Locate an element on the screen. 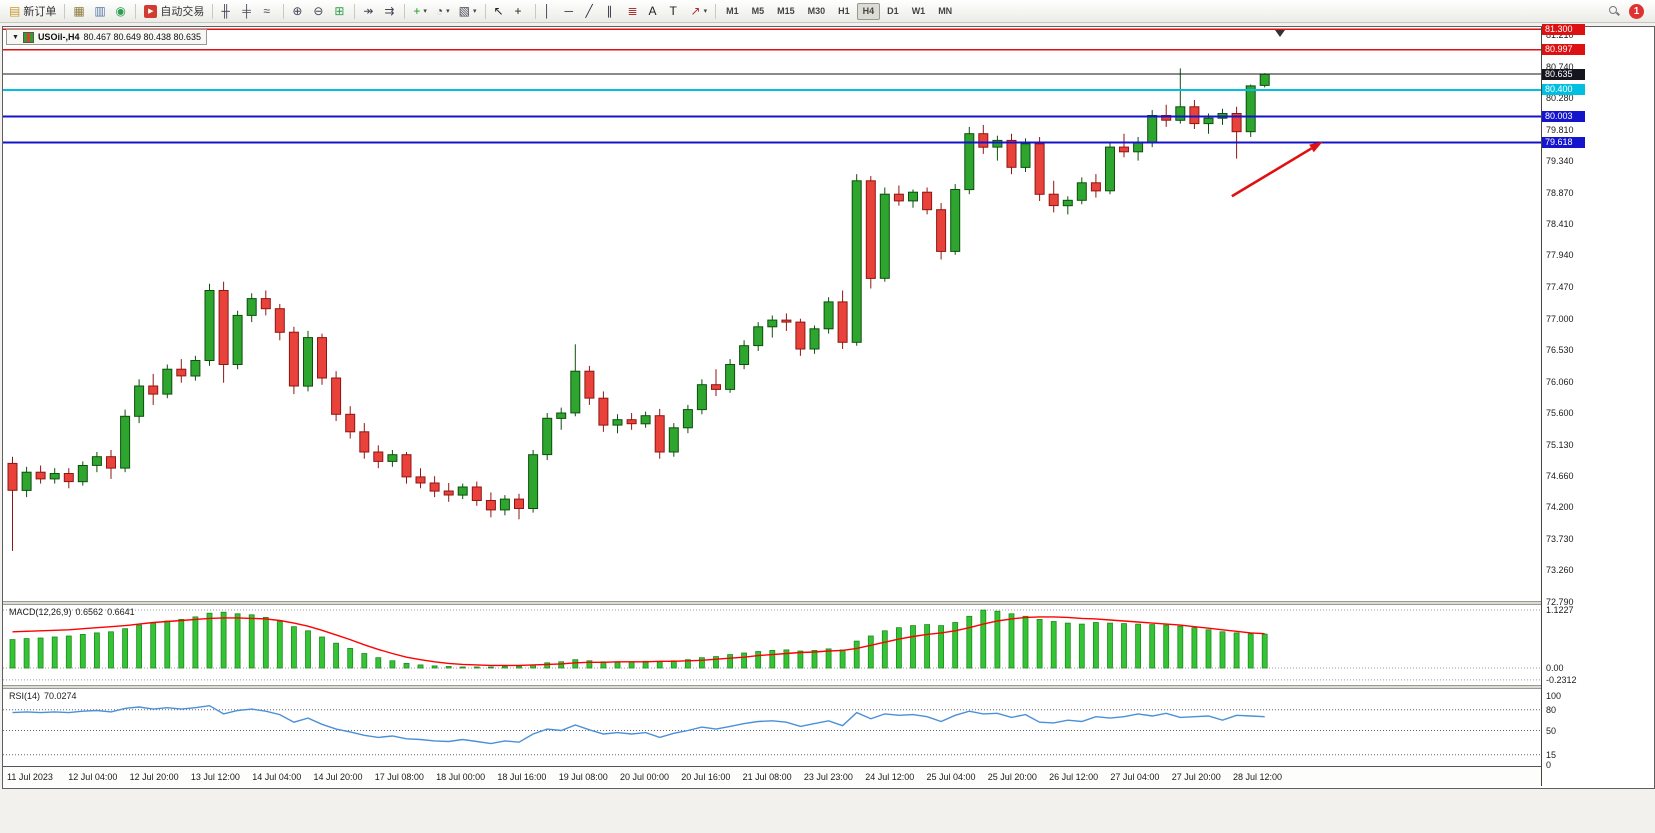 Image resolution: width=1655 pixels, height=833 pixels. community-icon: ◉ is located at coordinates (120, 11).